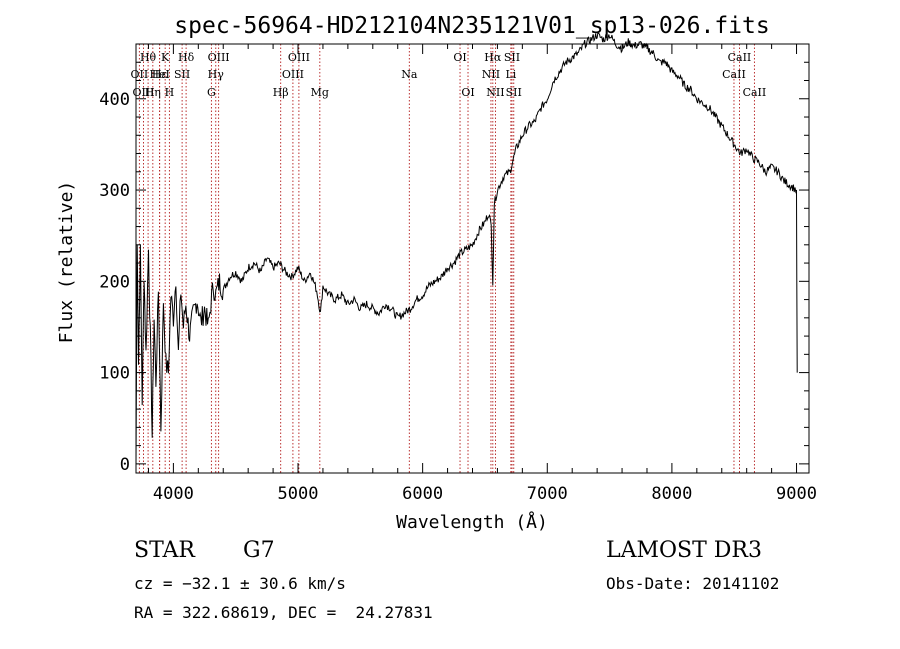 This screenshot has width=900, height=649. I want to click on line-label: Hγ, so click(216, 74).